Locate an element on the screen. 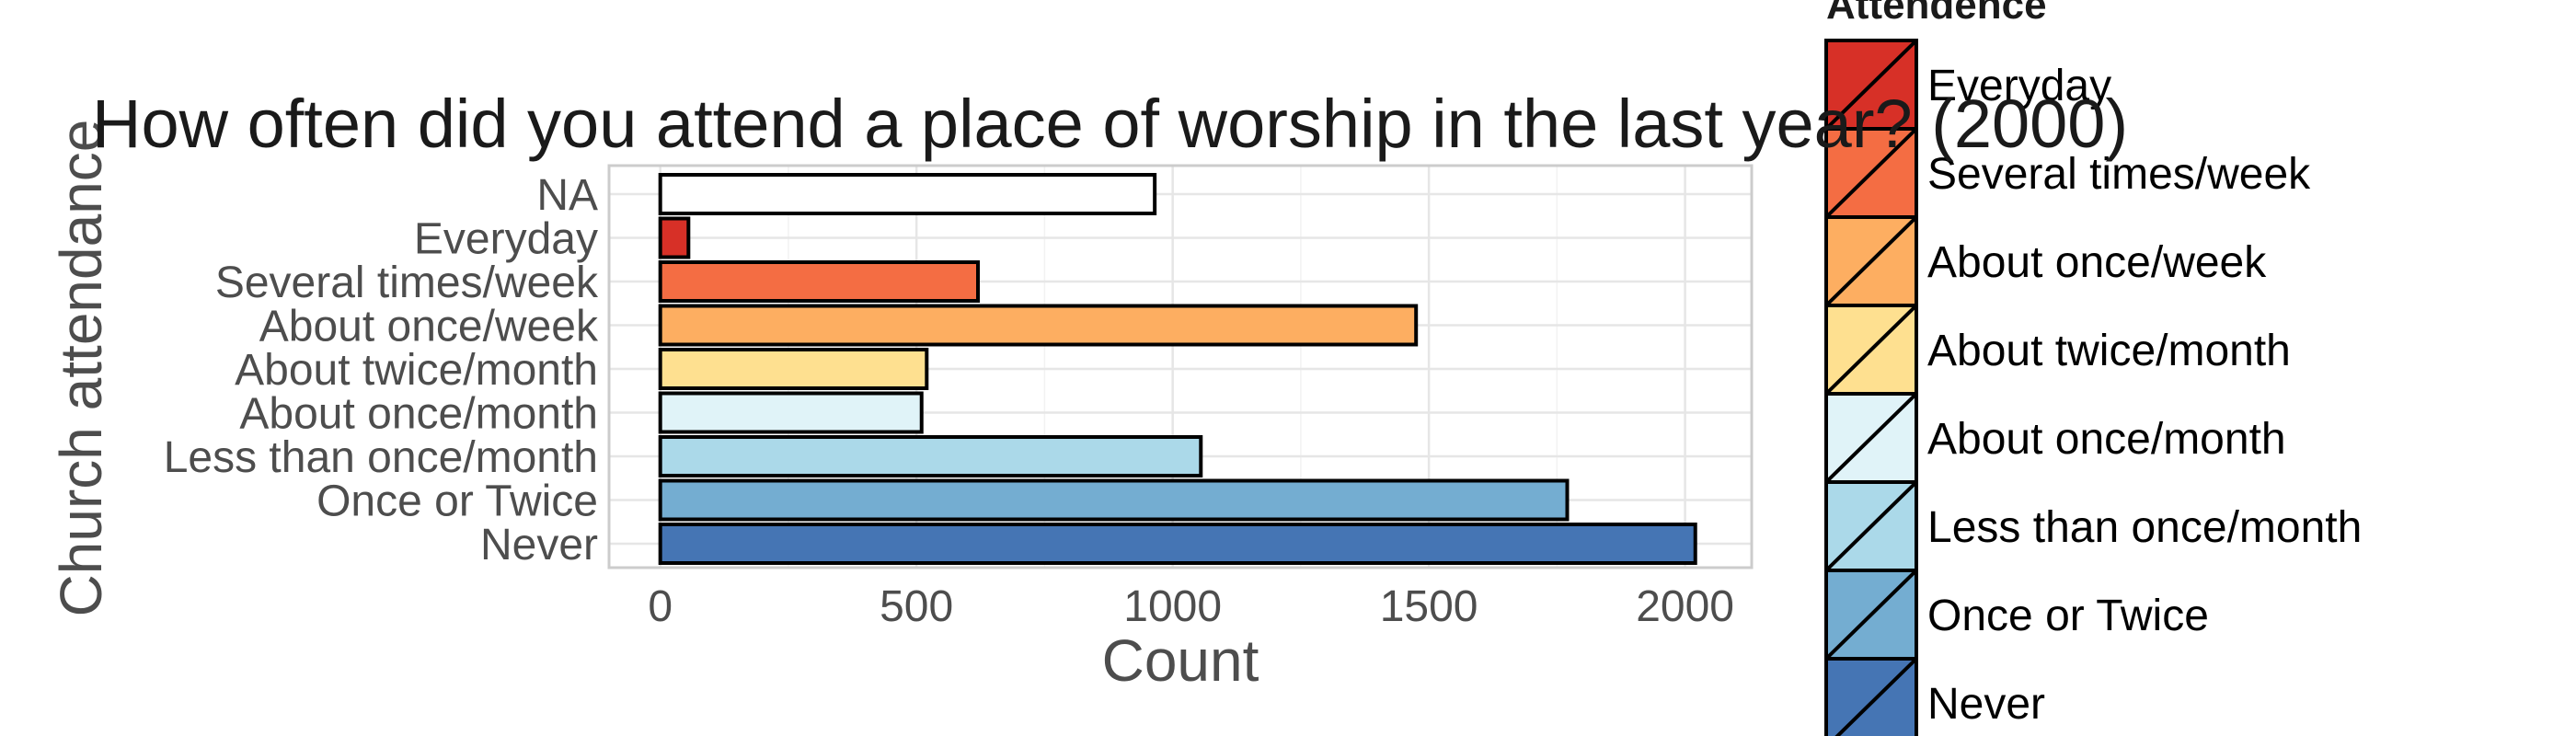  x-tick-label: 500 is located at coordinates (916, 606).